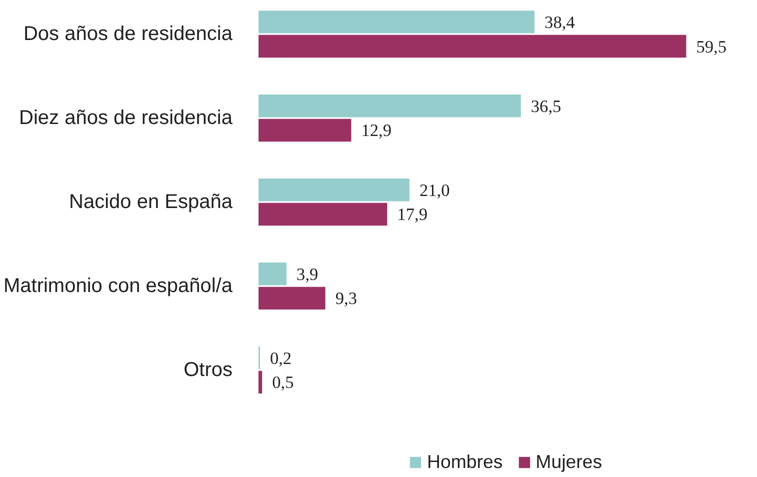  I want to click on y-tick-label: Nacido en España, so click(151, 202).